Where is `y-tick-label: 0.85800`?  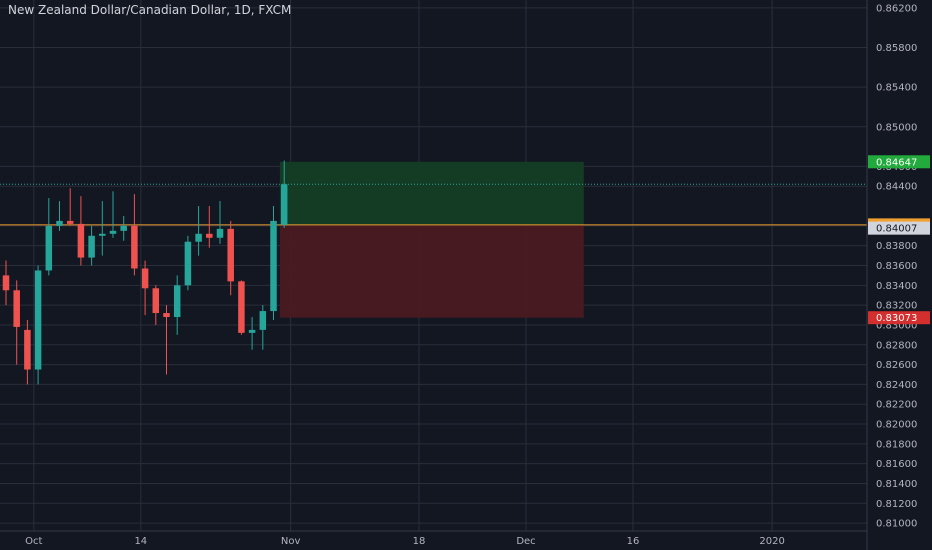
y-tick-label: 0.85800 is located at coordinates (896, 48).